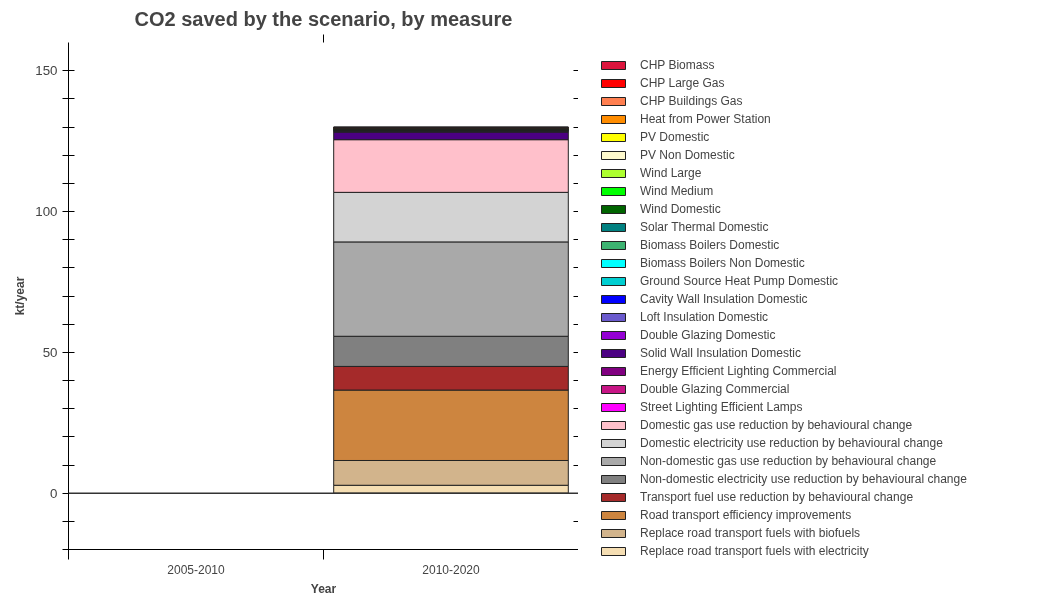 The width and height of the screenshot is (1038, 606). I want to click on legend-label: Energy Efficient Lighting Commercial, so click(738, 371).